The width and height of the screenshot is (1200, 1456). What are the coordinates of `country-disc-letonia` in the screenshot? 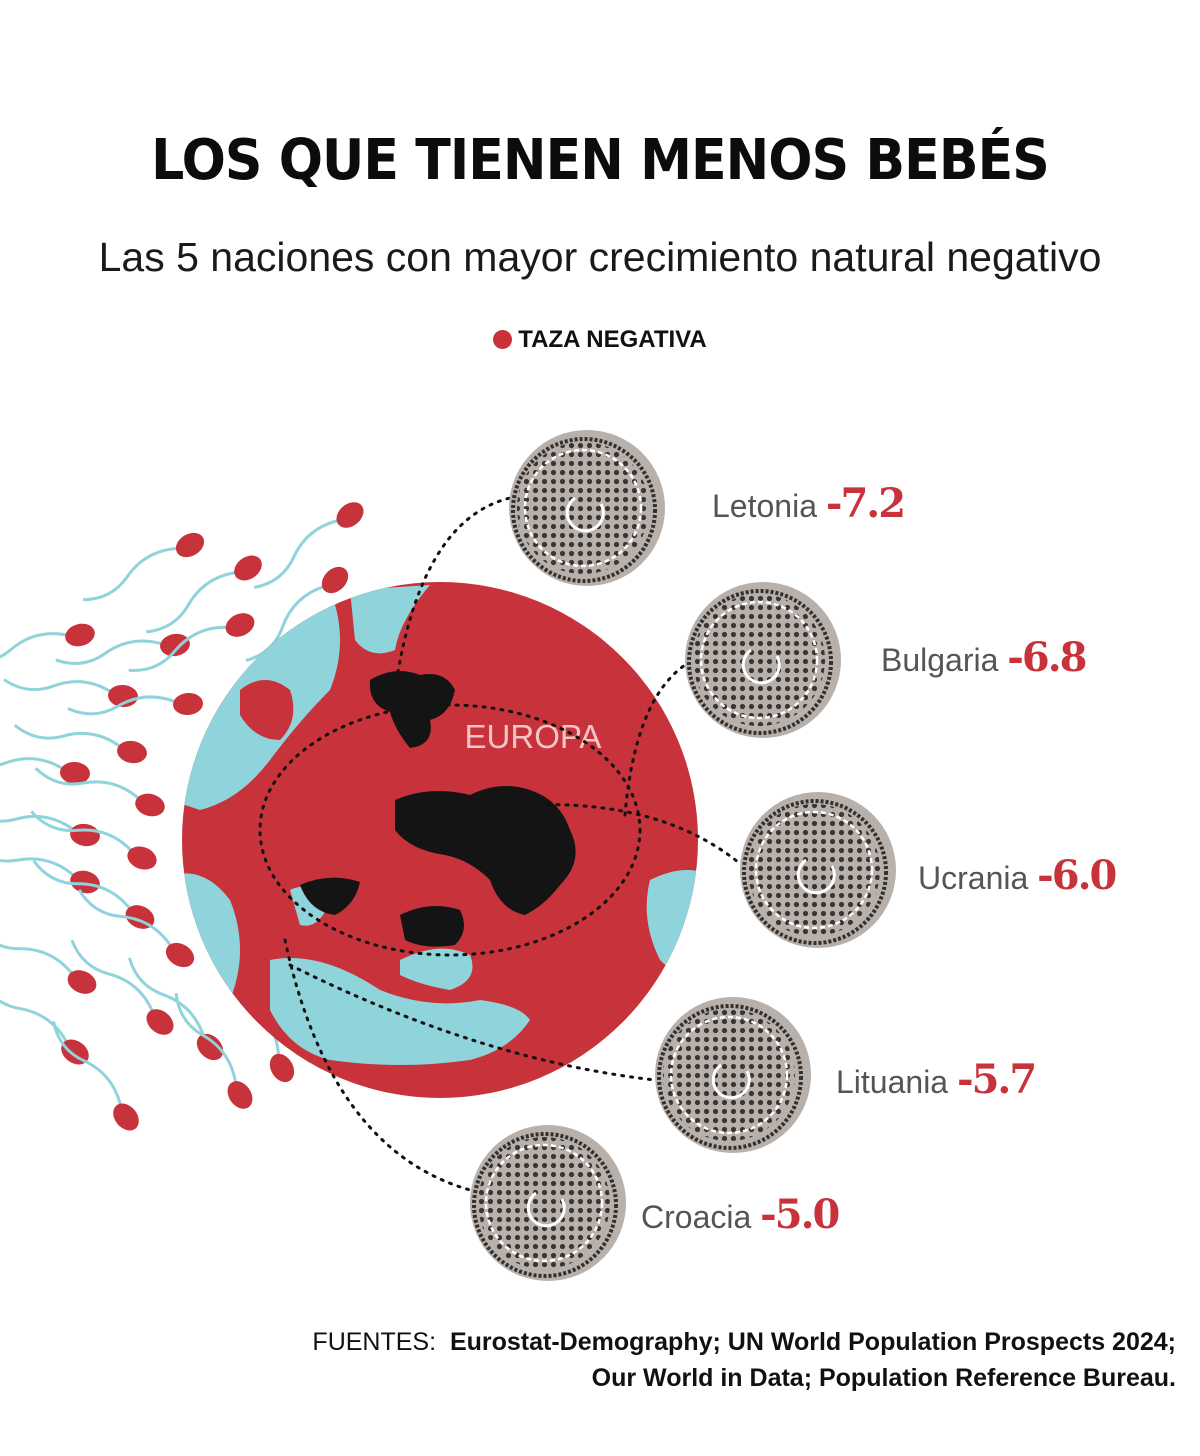 It's located at (587, 508).